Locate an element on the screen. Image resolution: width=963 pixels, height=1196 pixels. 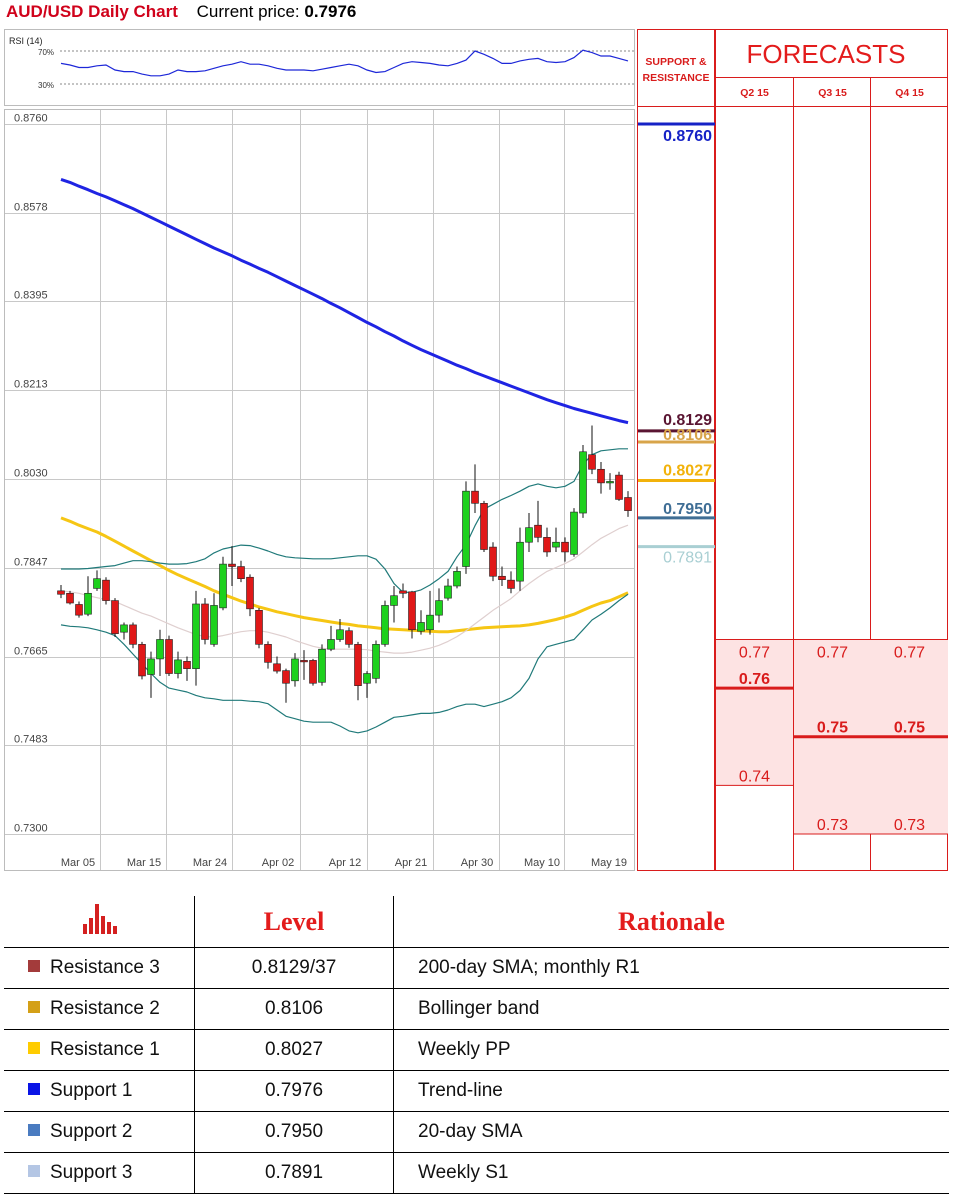
y-tick-label: 0.7300 is located at coordinates (31, 829).